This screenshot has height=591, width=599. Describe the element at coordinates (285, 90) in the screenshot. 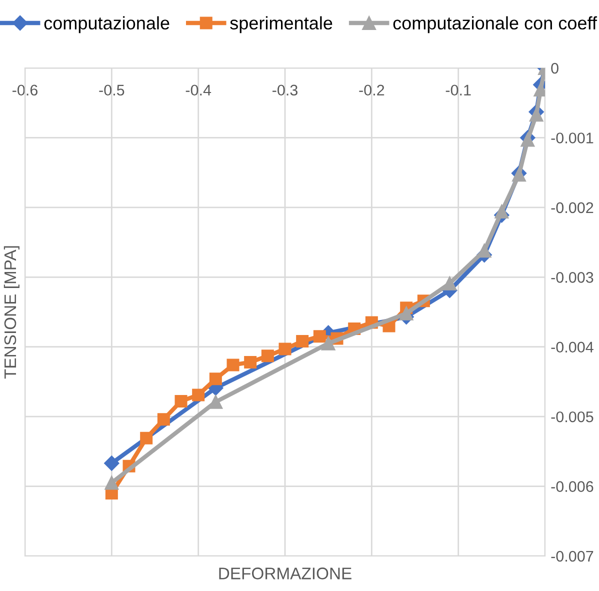

I see `x-tick-label: -0.3` at that location.